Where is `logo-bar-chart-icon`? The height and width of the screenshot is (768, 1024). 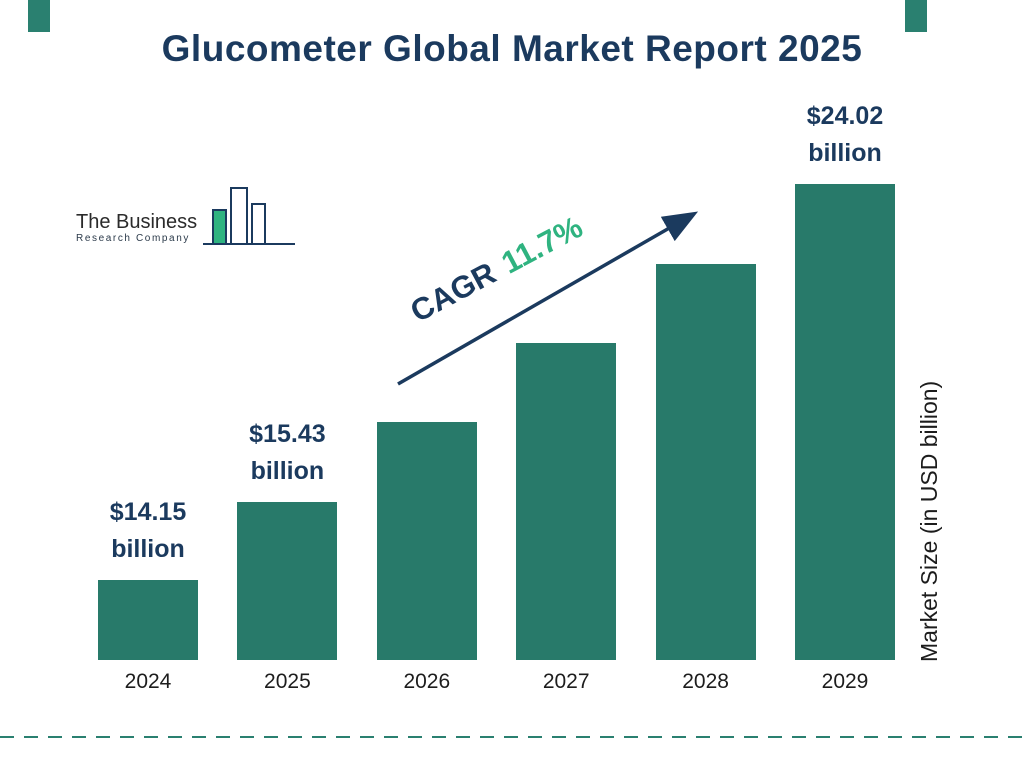
logo-bar-chart-icon is located at coordinates (249, 216).